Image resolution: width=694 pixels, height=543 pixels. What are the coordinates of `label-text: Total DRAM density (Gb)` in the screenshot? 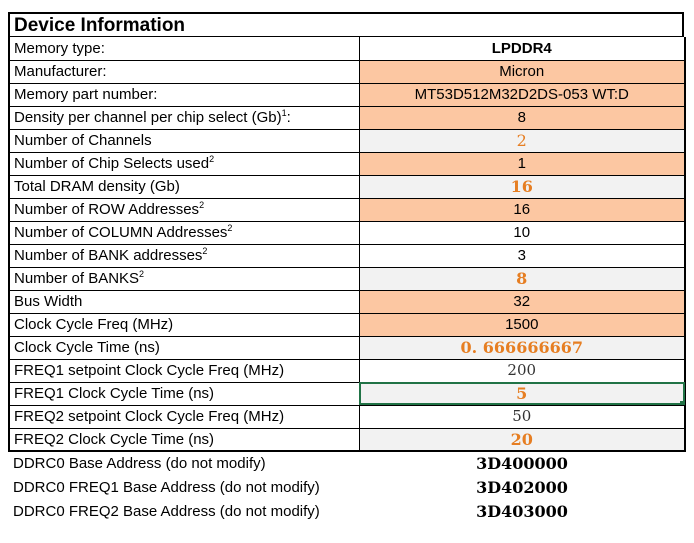 It's located at (97, 186).